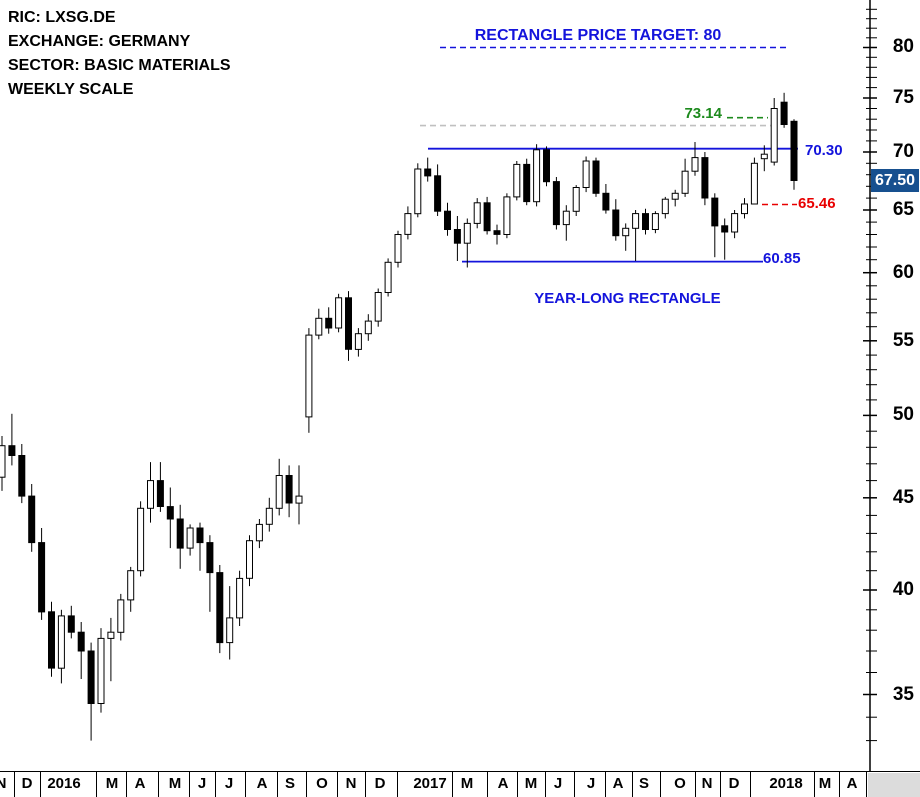 This screenshot has width=920, height=797. Describe the element at coordinates (903, 497) in the screenshot. I see `price-tick-label: 45` at that location.